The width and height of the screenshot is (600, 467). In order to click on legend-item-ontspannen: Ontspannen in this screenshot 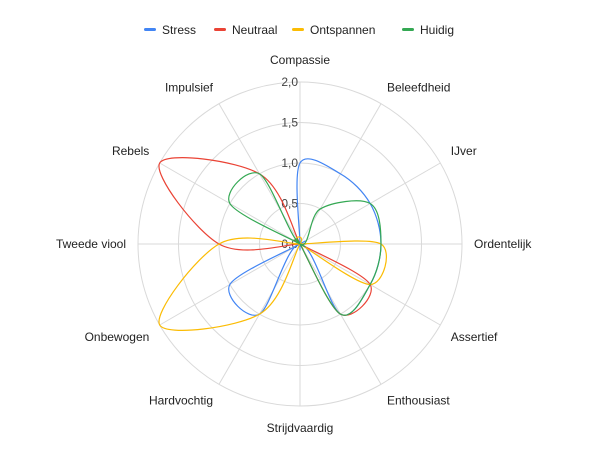, I will do `click(333, 30)`.